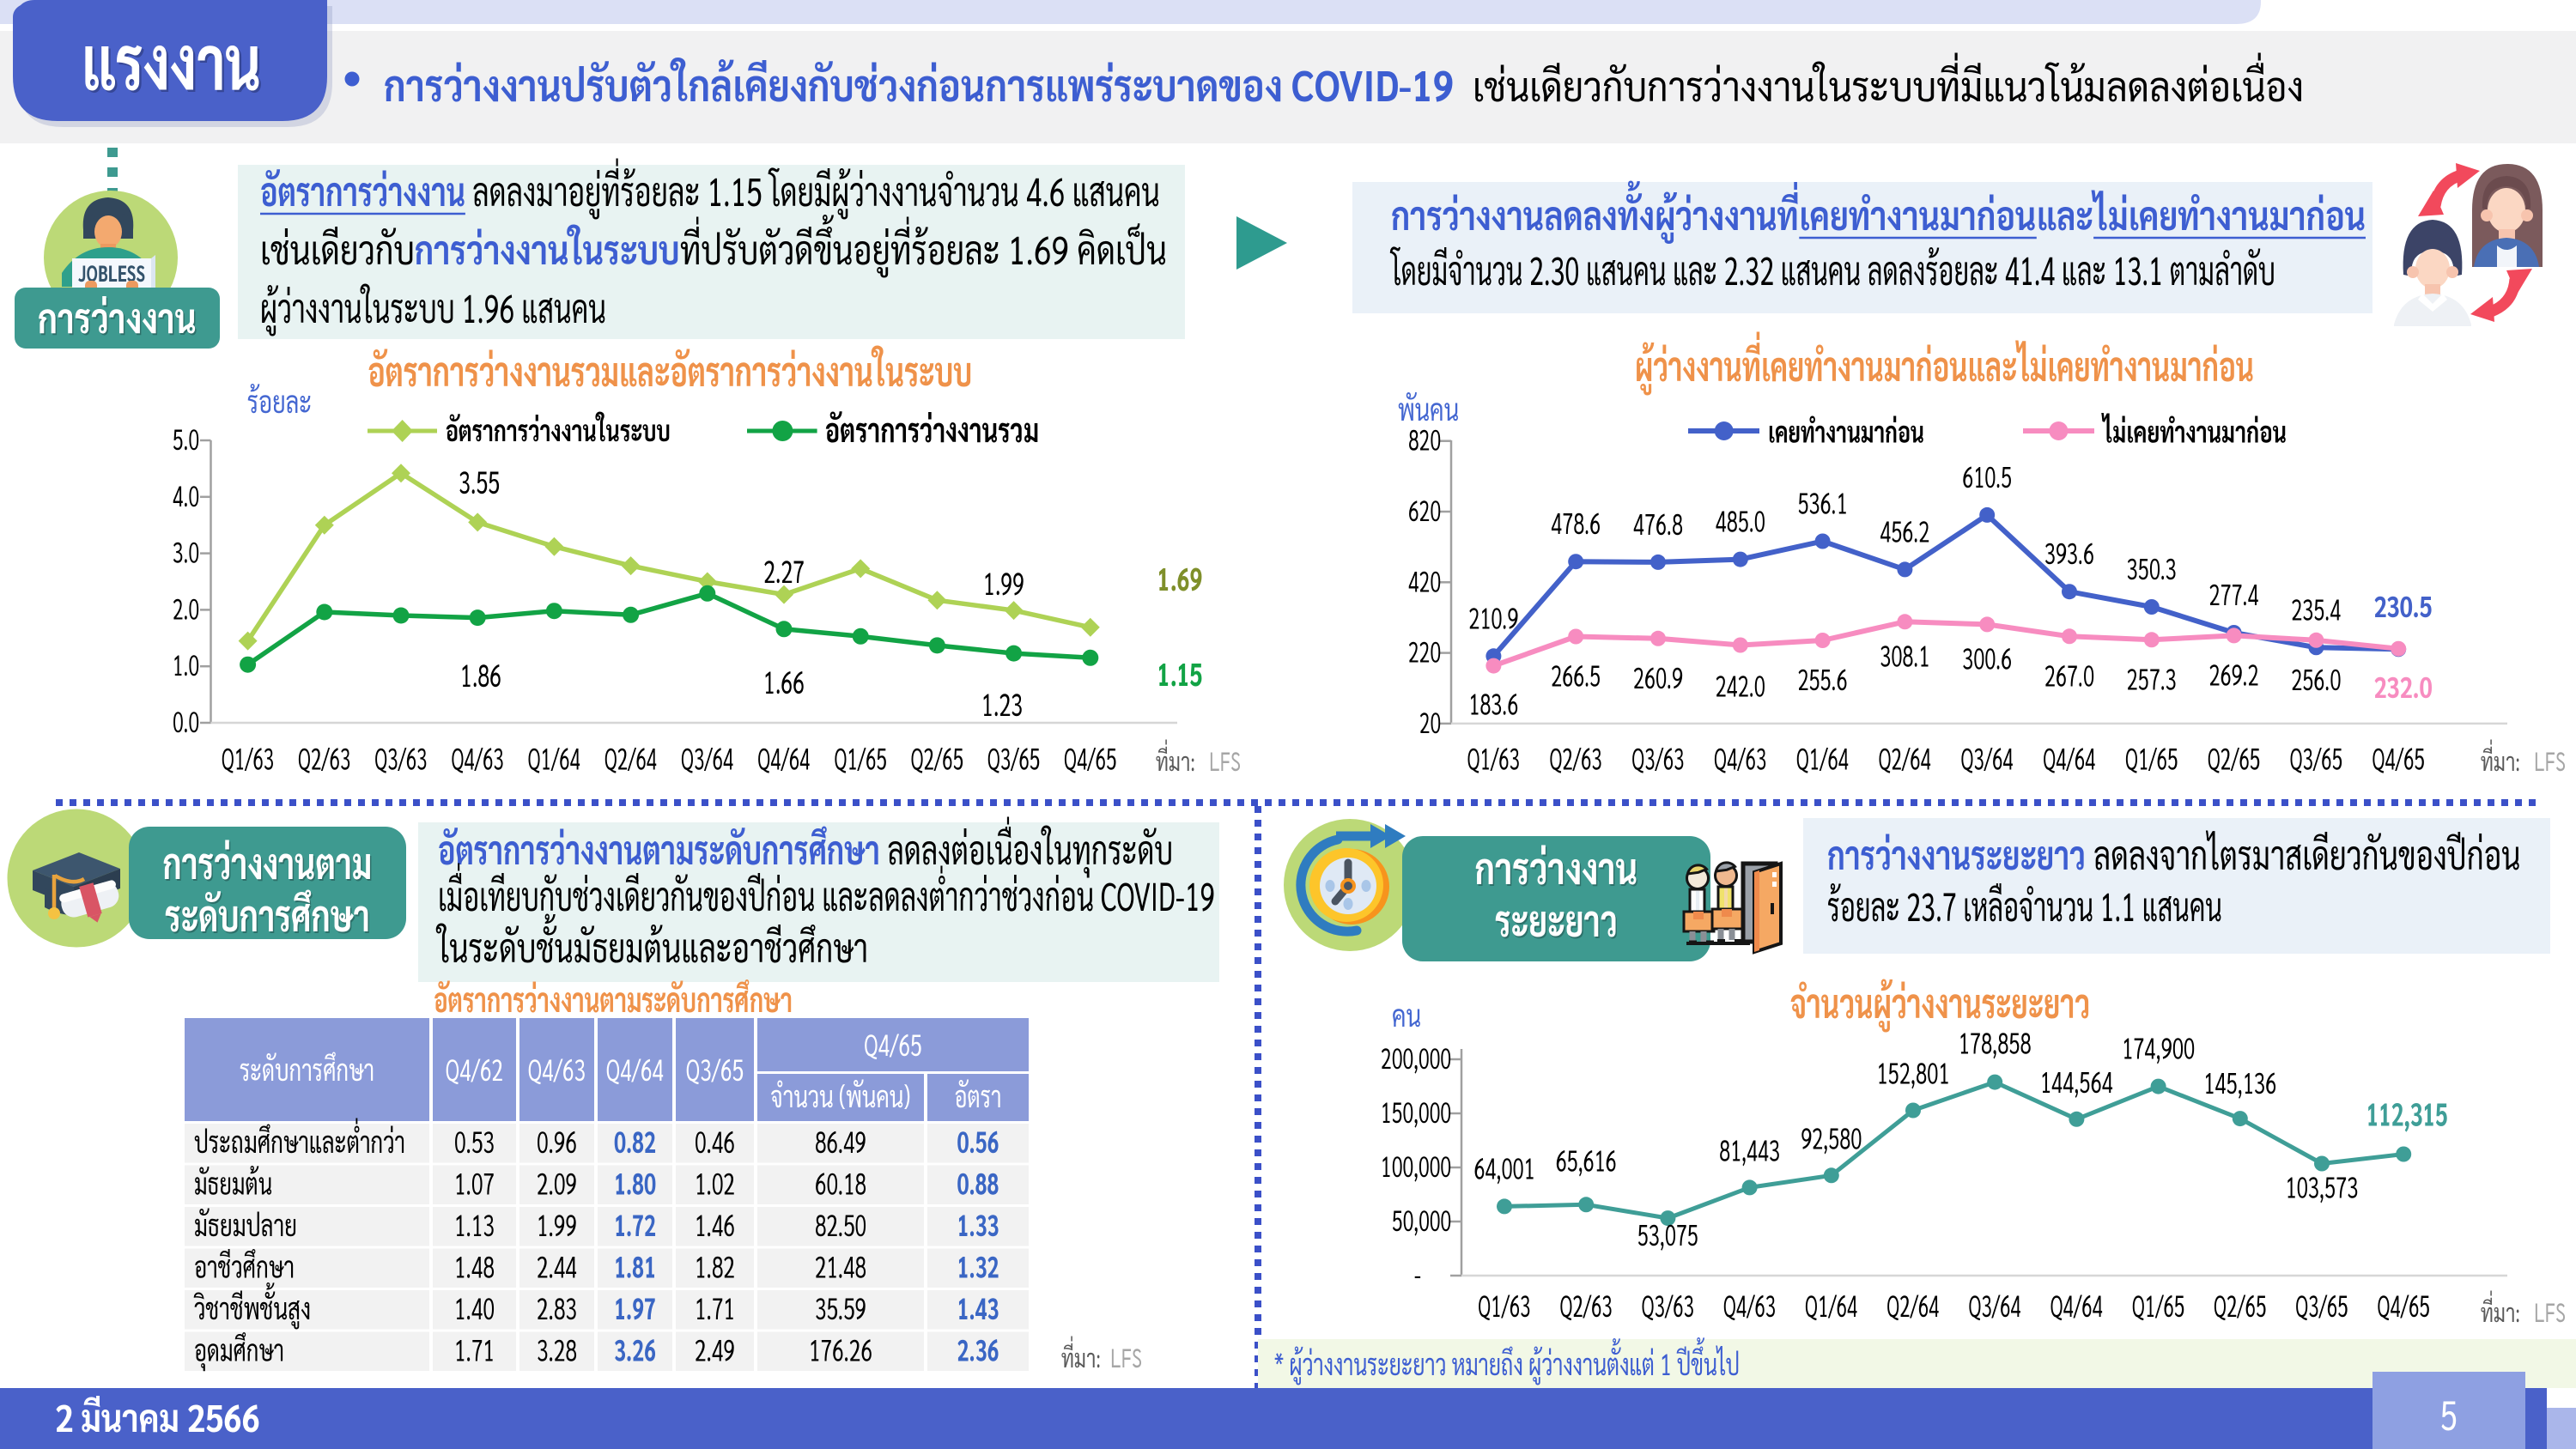 This screenshot has height=1449, width=2576. Describe the element at coordinates (2323, 1186) in the screenshot. I see `svg-text: 103,573` at that location.